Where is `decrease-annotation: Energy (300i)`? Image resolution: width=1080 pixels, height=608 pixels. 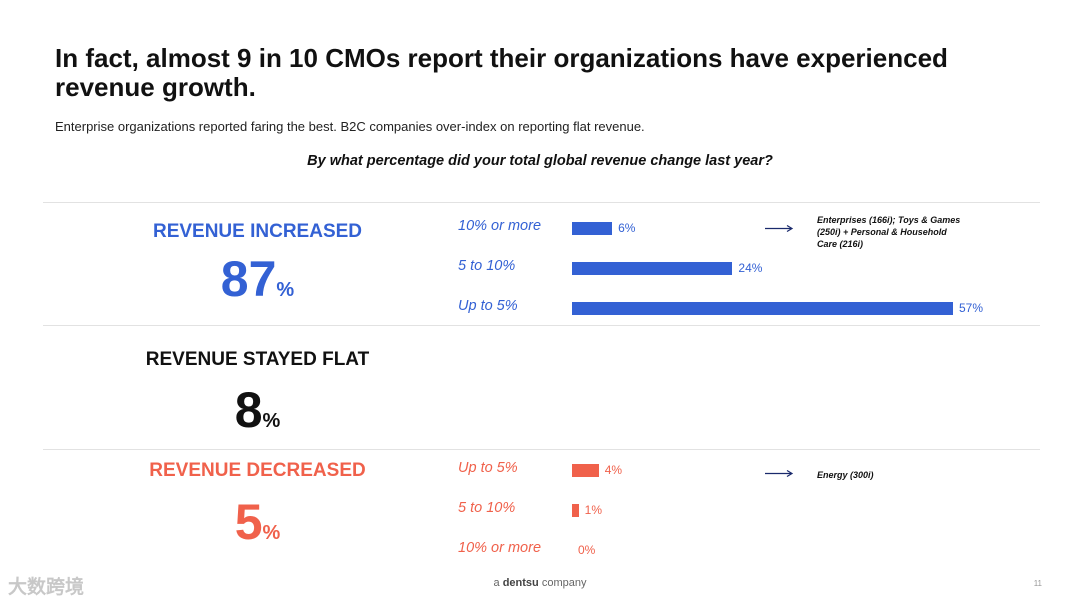
decrease-annotation: Energy (300i) is located at coordinates (845, 475).